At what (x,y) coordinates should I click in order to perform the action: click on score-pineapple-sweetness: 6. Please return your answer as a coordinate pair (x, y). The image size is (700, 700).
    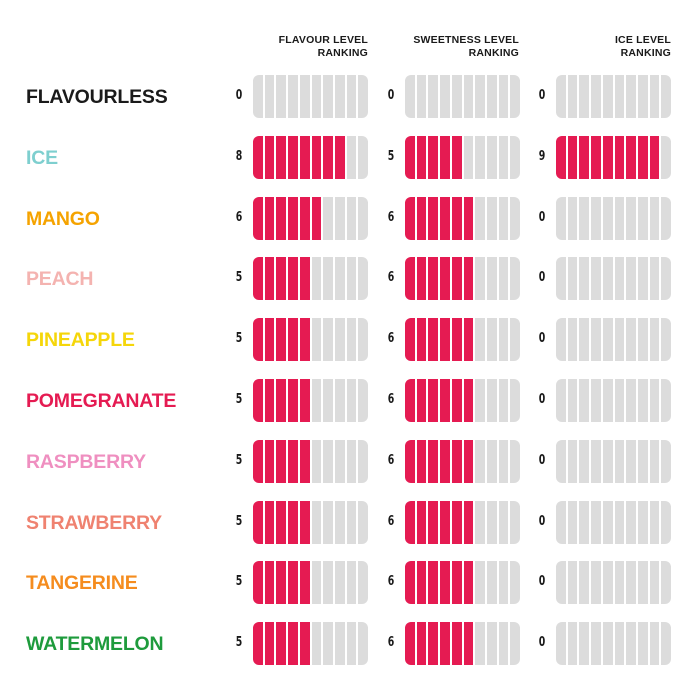
    Looking at the image, I should click on (391, 339).